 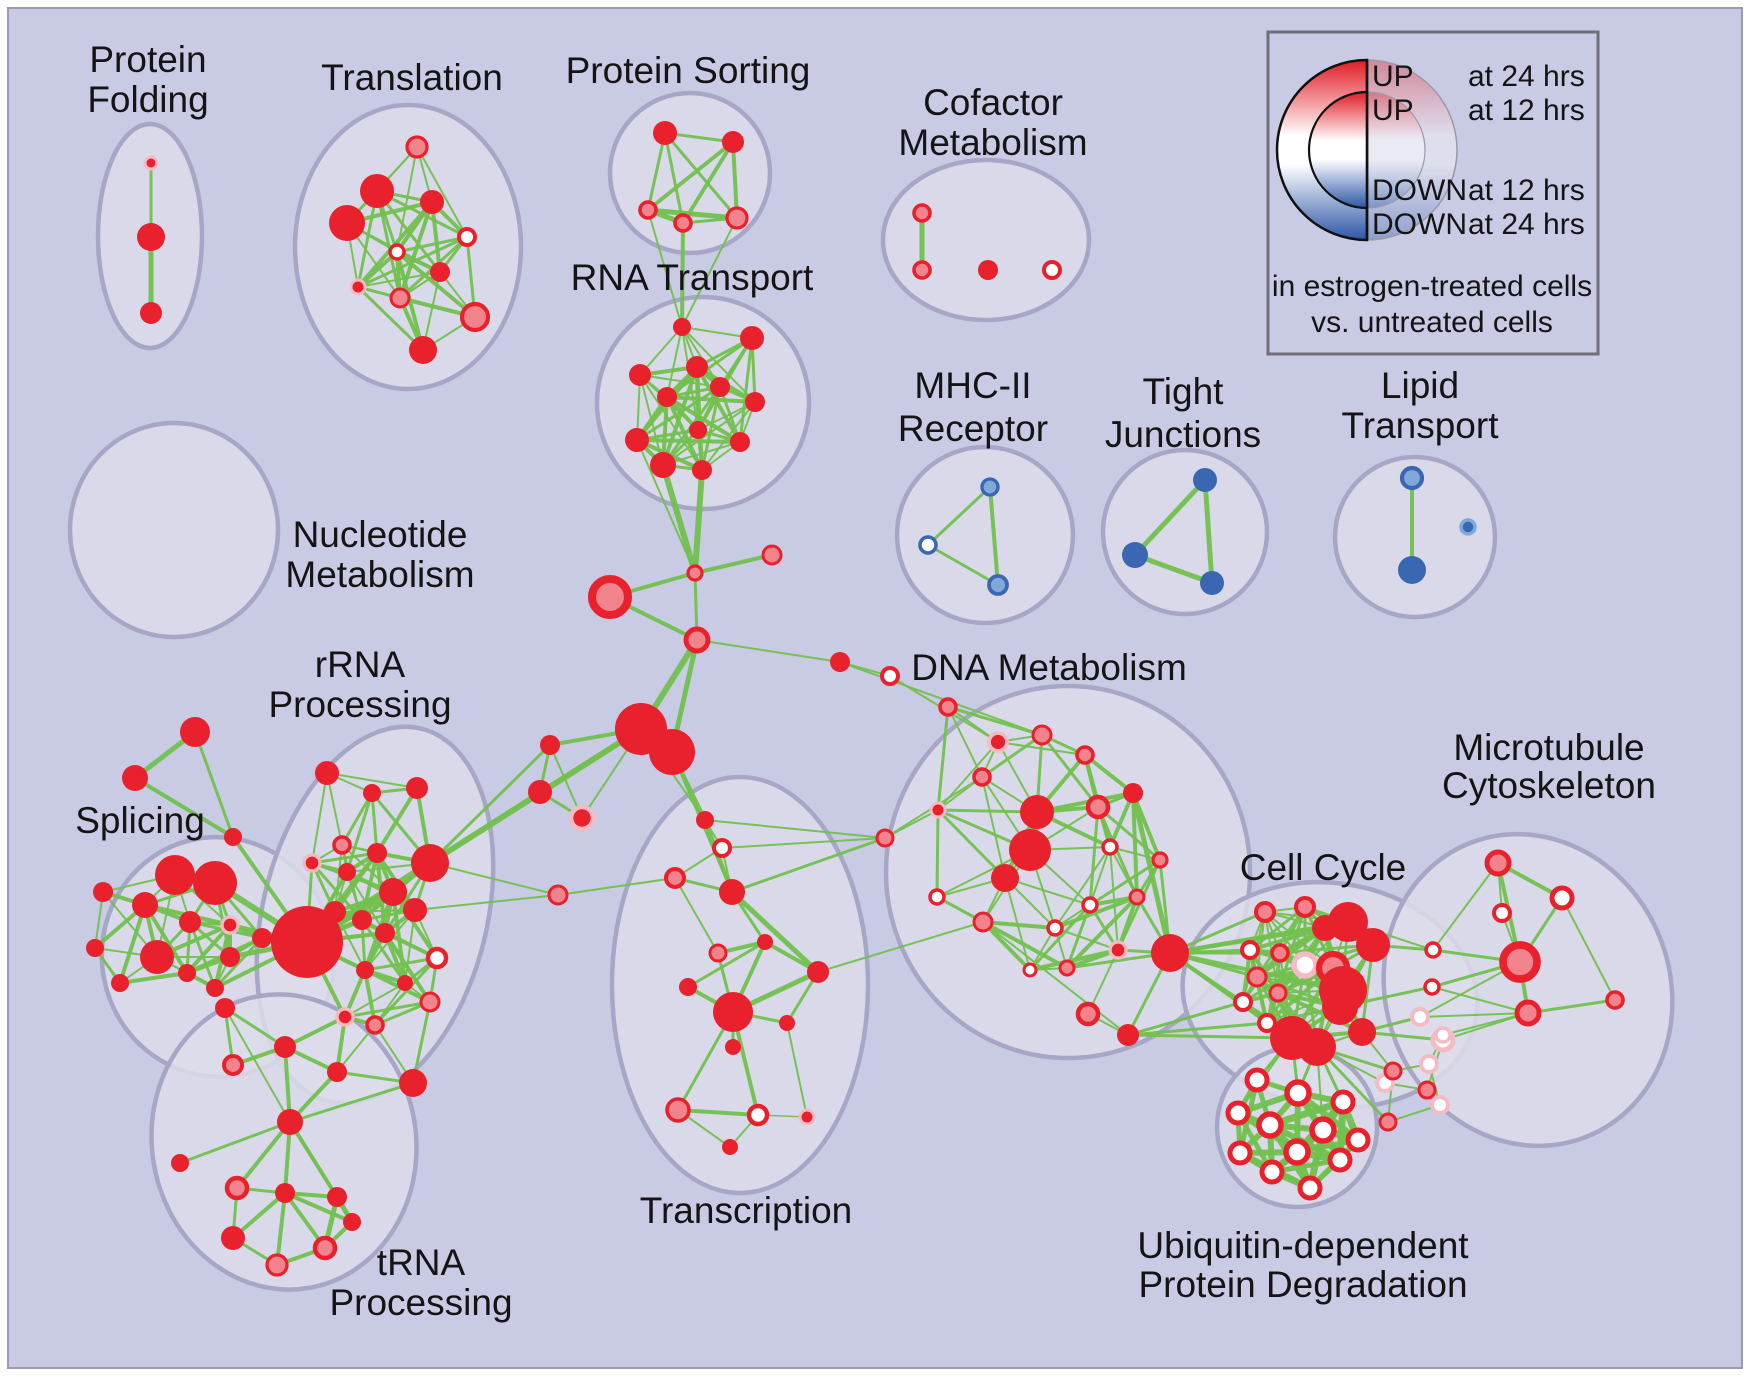 What do you see at coordinates (1526, 110) in the screenshot?
I see `legend-time-1: at 12 hrs` at bounding box center [1526, 110].